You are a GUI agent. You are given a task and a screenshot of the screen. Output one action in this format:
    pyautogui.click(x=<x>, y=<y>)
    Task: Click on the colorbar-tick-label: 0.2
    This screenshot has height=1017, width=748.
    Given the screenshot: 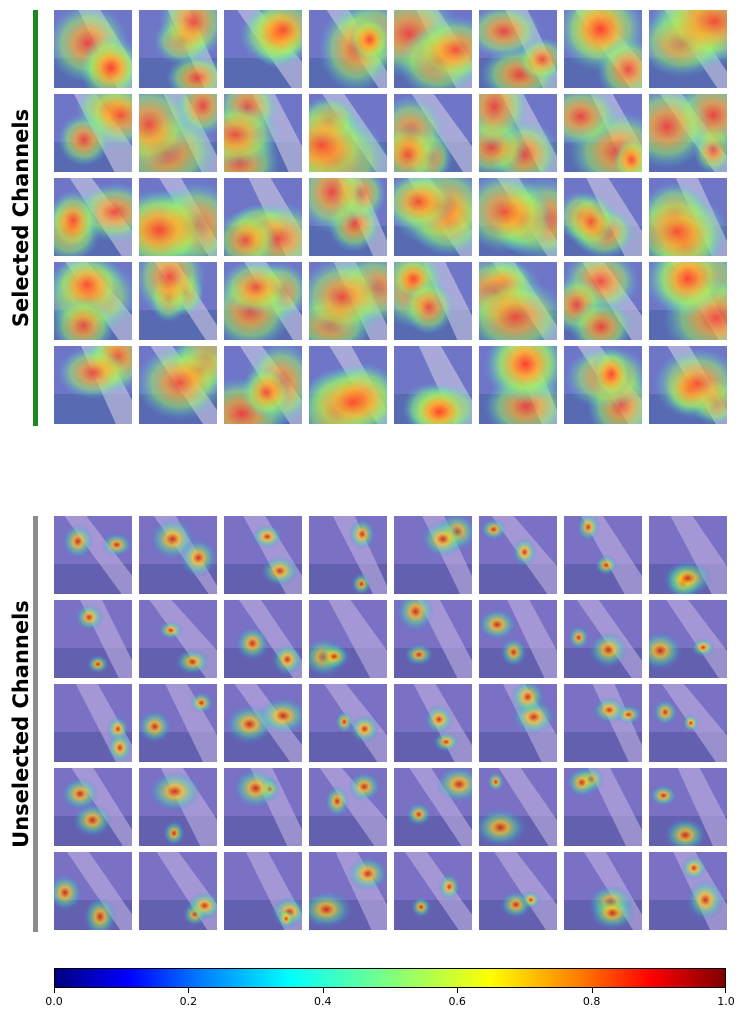 What is the action you would take?
    pyautogui.click(x=188, y=1001)
    